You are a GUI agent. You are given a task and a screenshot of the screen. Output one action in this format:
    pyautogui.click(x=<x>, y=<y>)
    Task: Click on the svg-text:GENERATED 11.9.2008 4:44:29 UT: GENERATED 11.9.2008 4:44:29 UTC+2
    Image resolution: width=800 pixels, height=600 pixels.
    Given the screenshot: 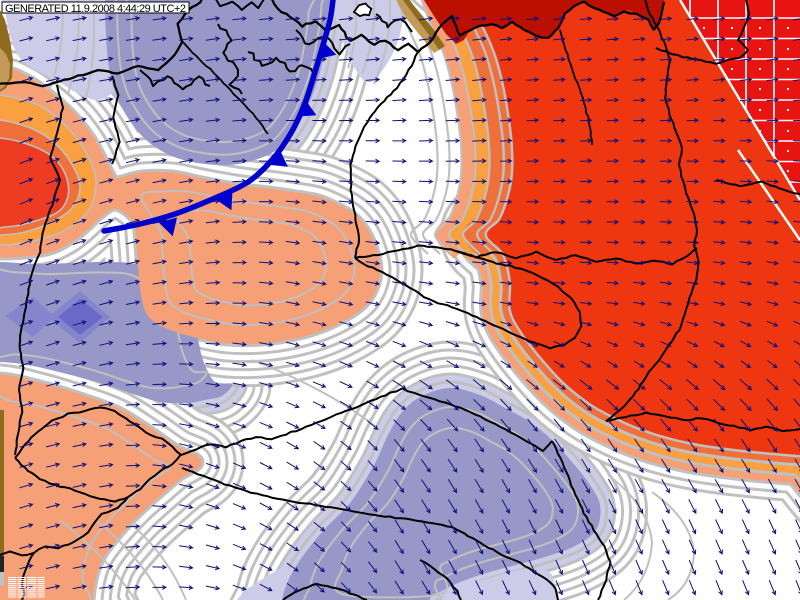 What is the action you would take?
    pyautogui.click(x=95, y=9)
    